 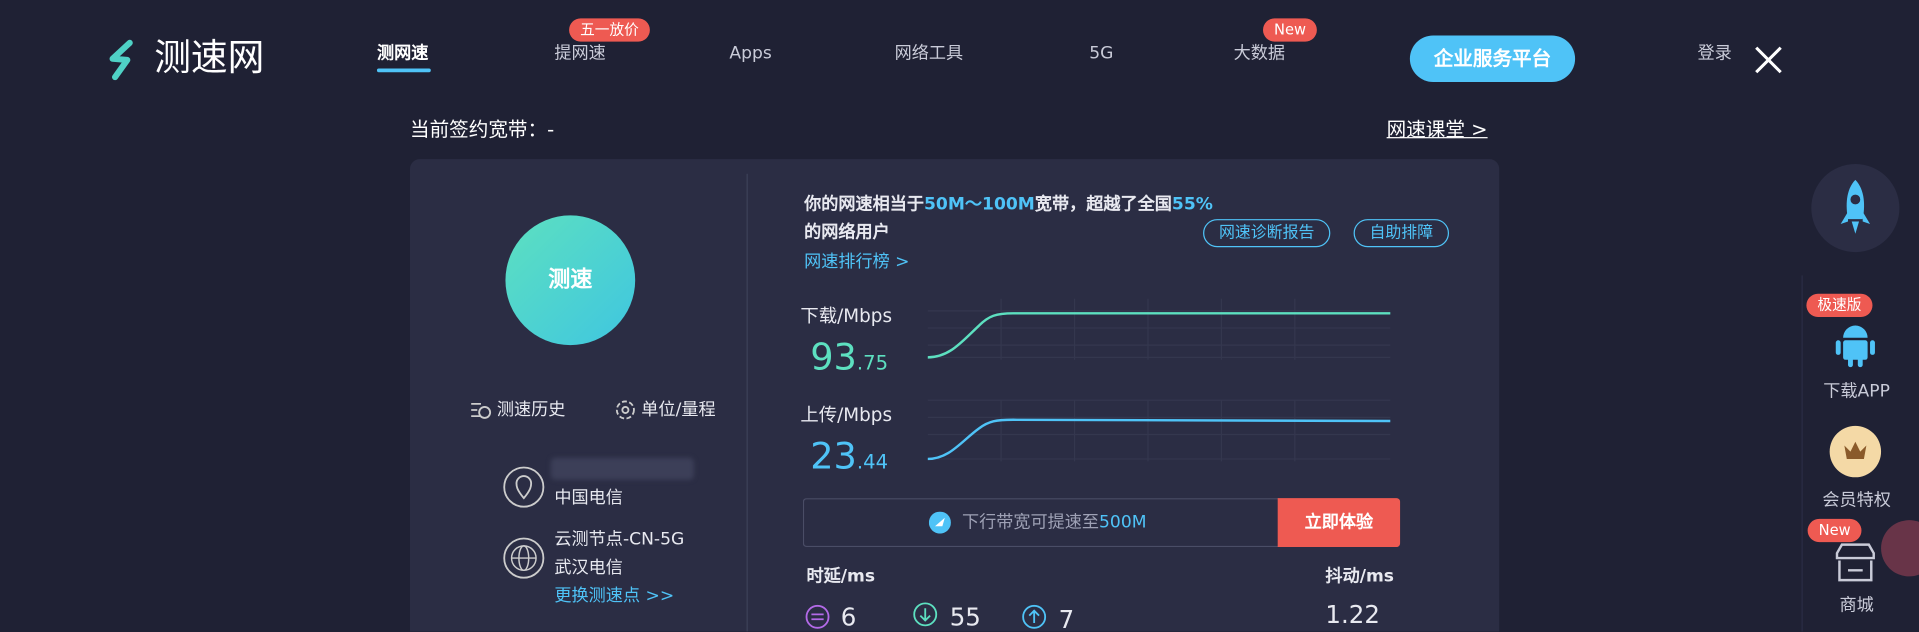 I want to click on summary-percent: 55%, so click(x=1192, y=204).